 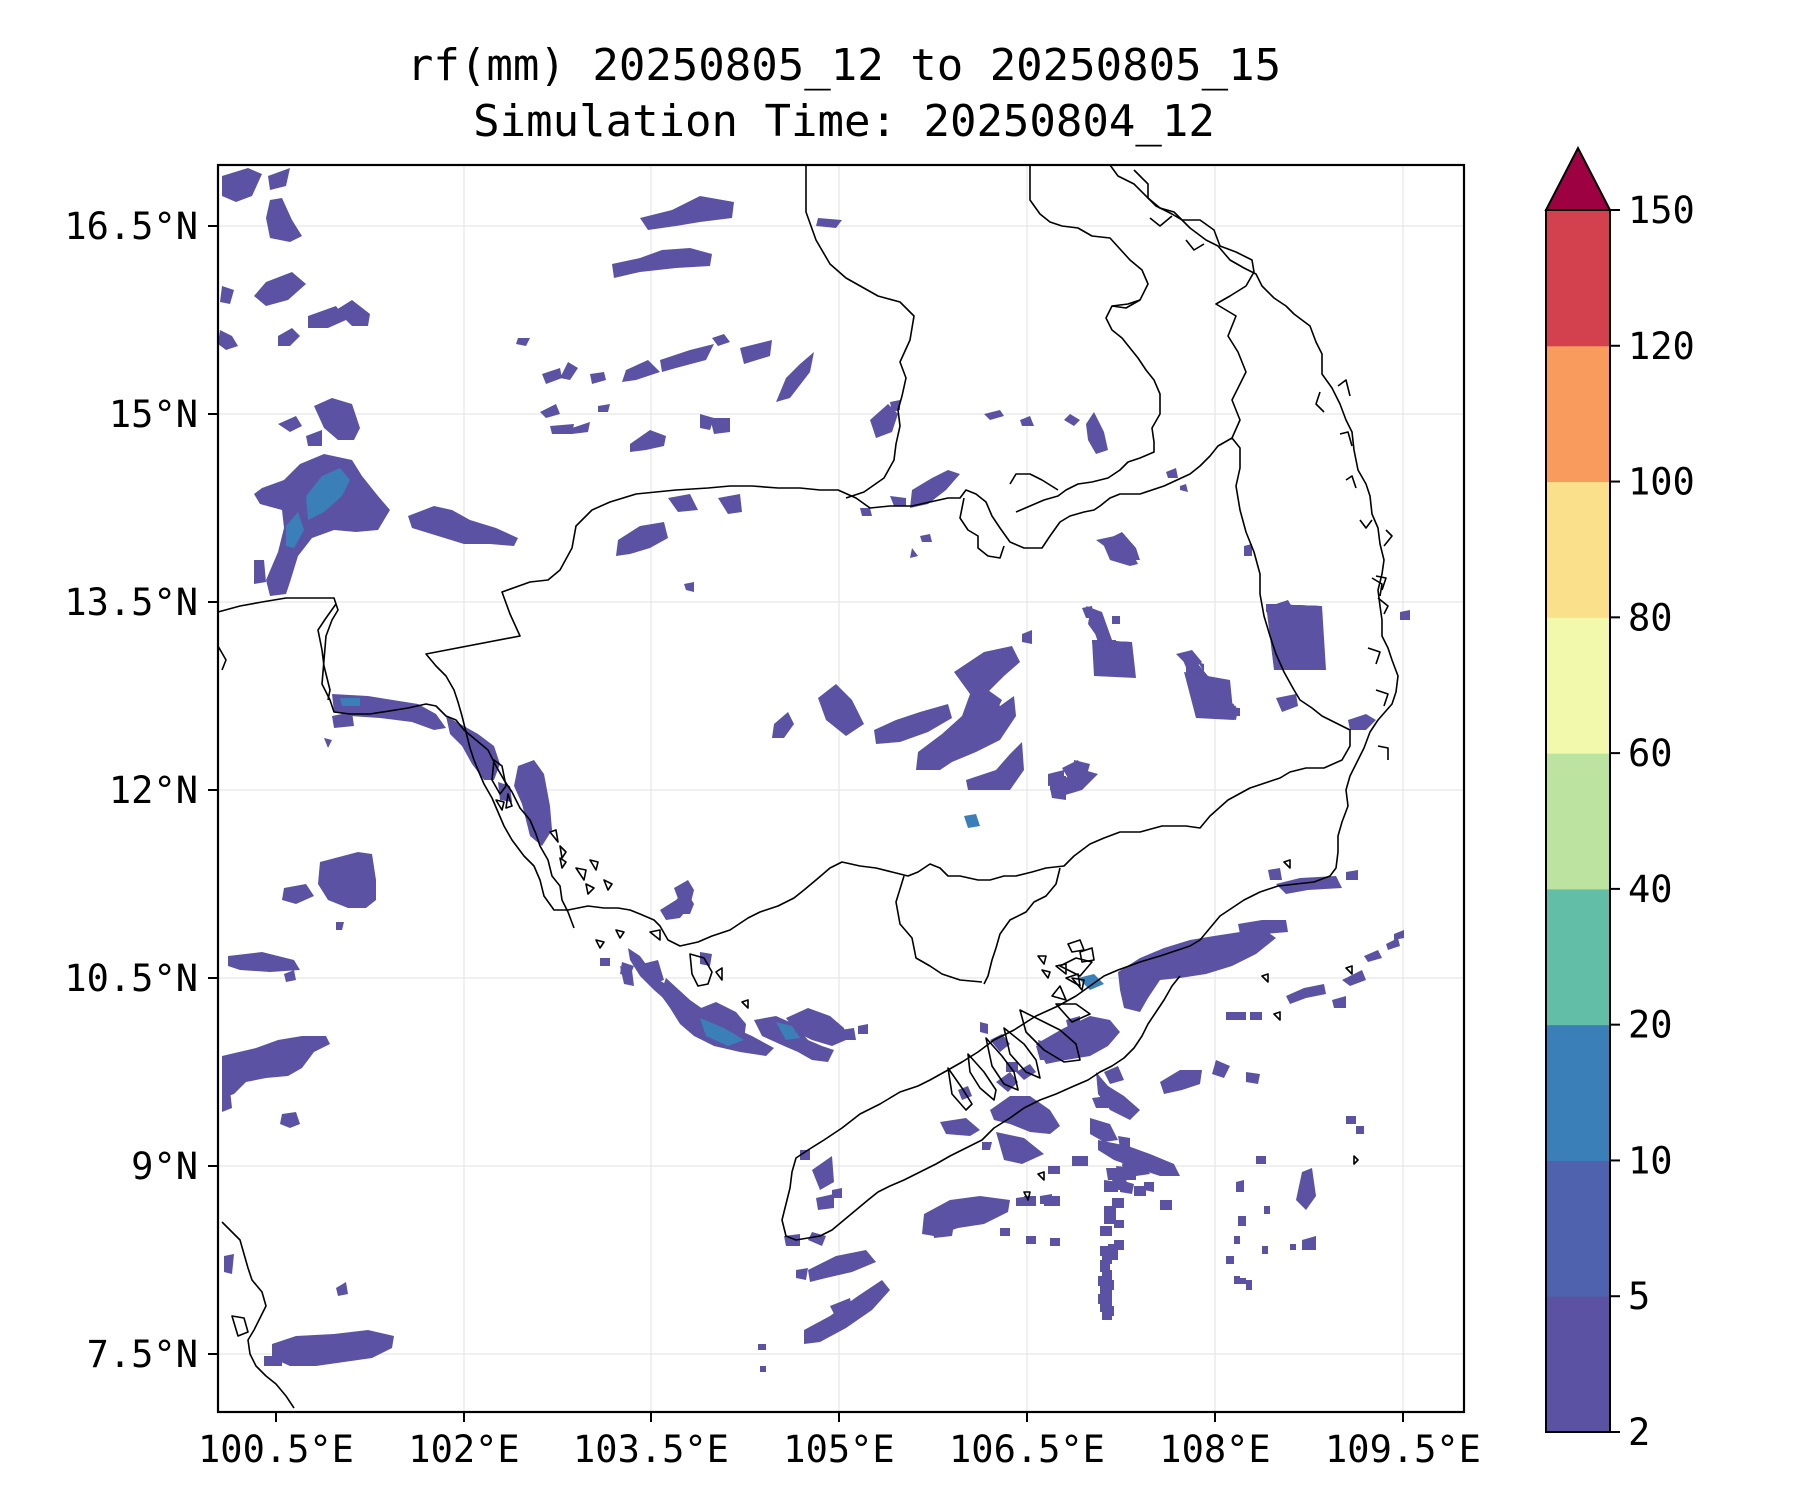 I want to click on colorbar: 150 120 100 80 60 40 20 10 5 2, so click(x=1619, y=799).